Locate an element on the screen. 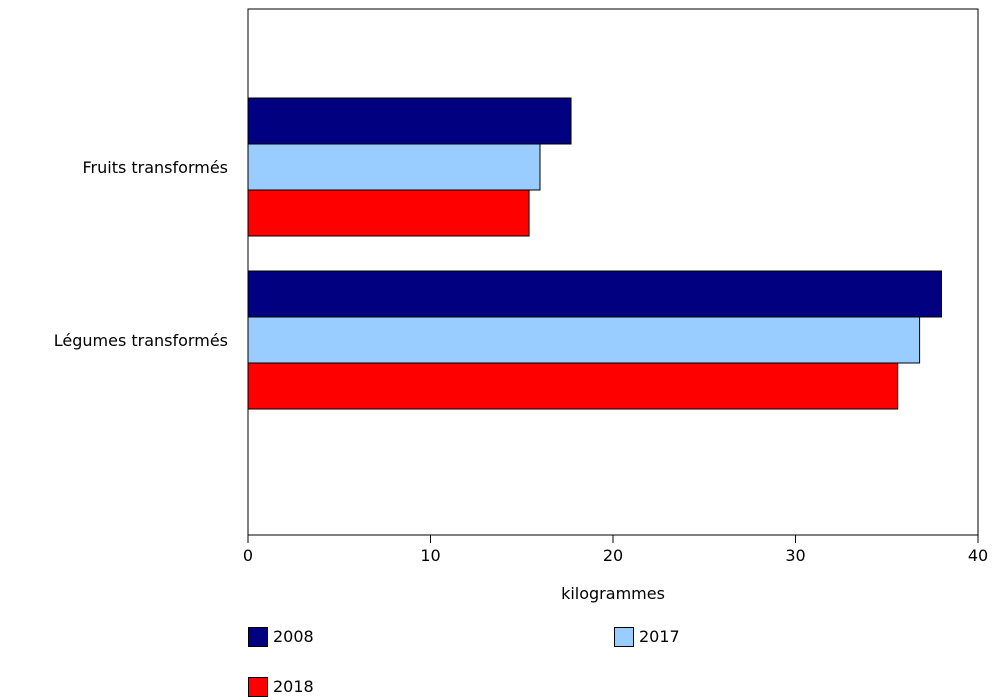 The width and height of the screenshot is (992, 700). category-labels: Fruits transformés Légumes transformés is located at coordinates (141, 254).